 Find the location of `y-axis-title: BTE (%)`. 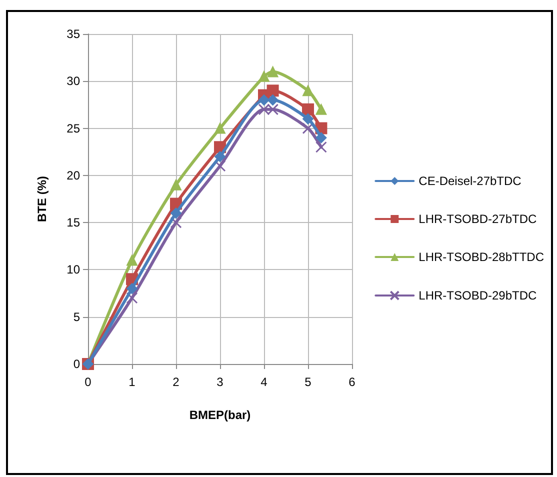

y-axis-title: BTE (%) is located at coordinates (42, 199).